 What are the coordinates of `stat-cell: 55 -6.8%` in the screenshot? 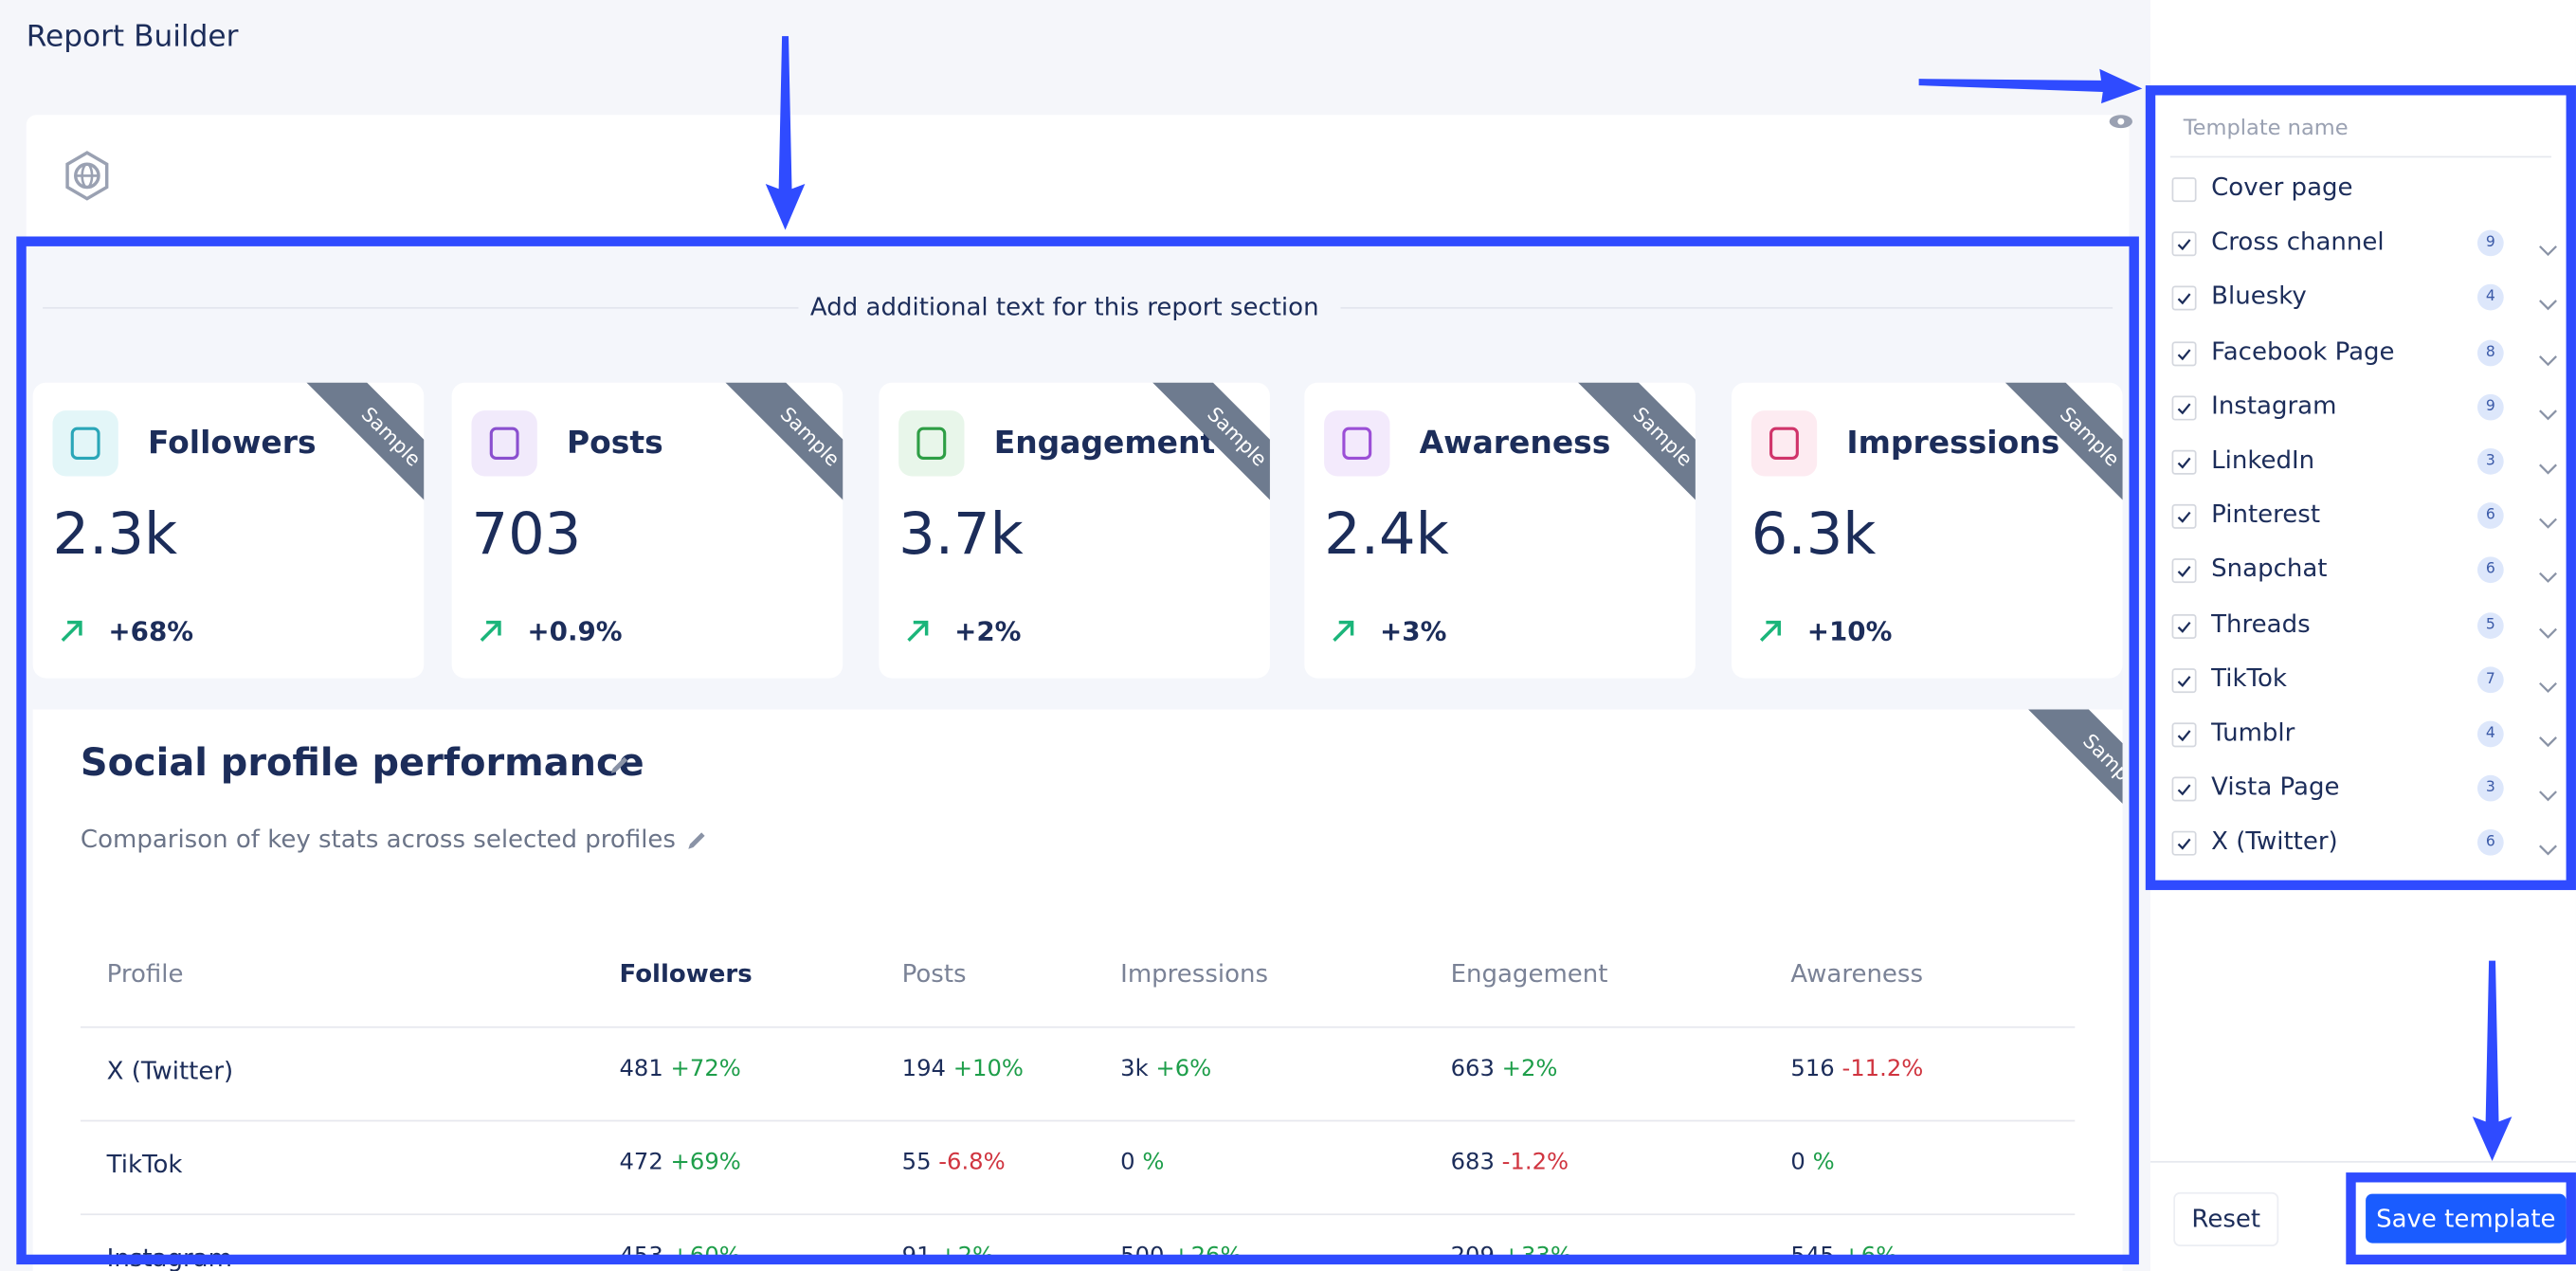 It's located at (954, 1163).